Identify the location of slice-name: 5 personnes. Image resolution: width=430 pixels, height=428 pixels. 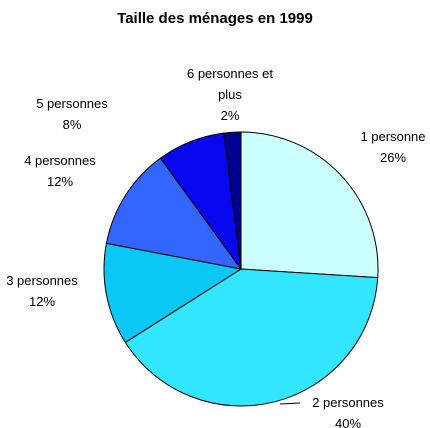
(72, 103).